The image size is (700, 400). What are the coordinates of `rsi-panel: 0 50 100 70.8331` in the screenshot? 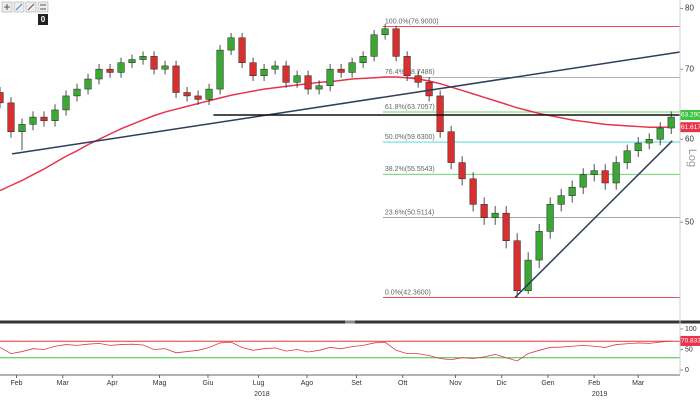 It's located at (350, 350).